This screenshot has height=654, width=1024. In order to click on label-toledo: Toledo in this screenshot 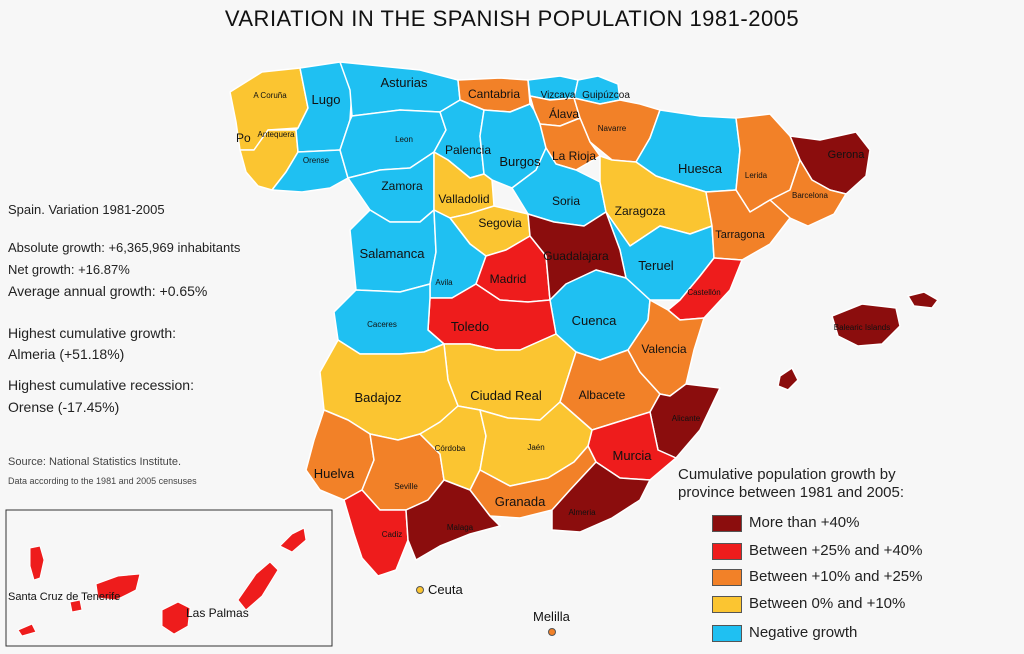, I will do `click(470, 326)`.